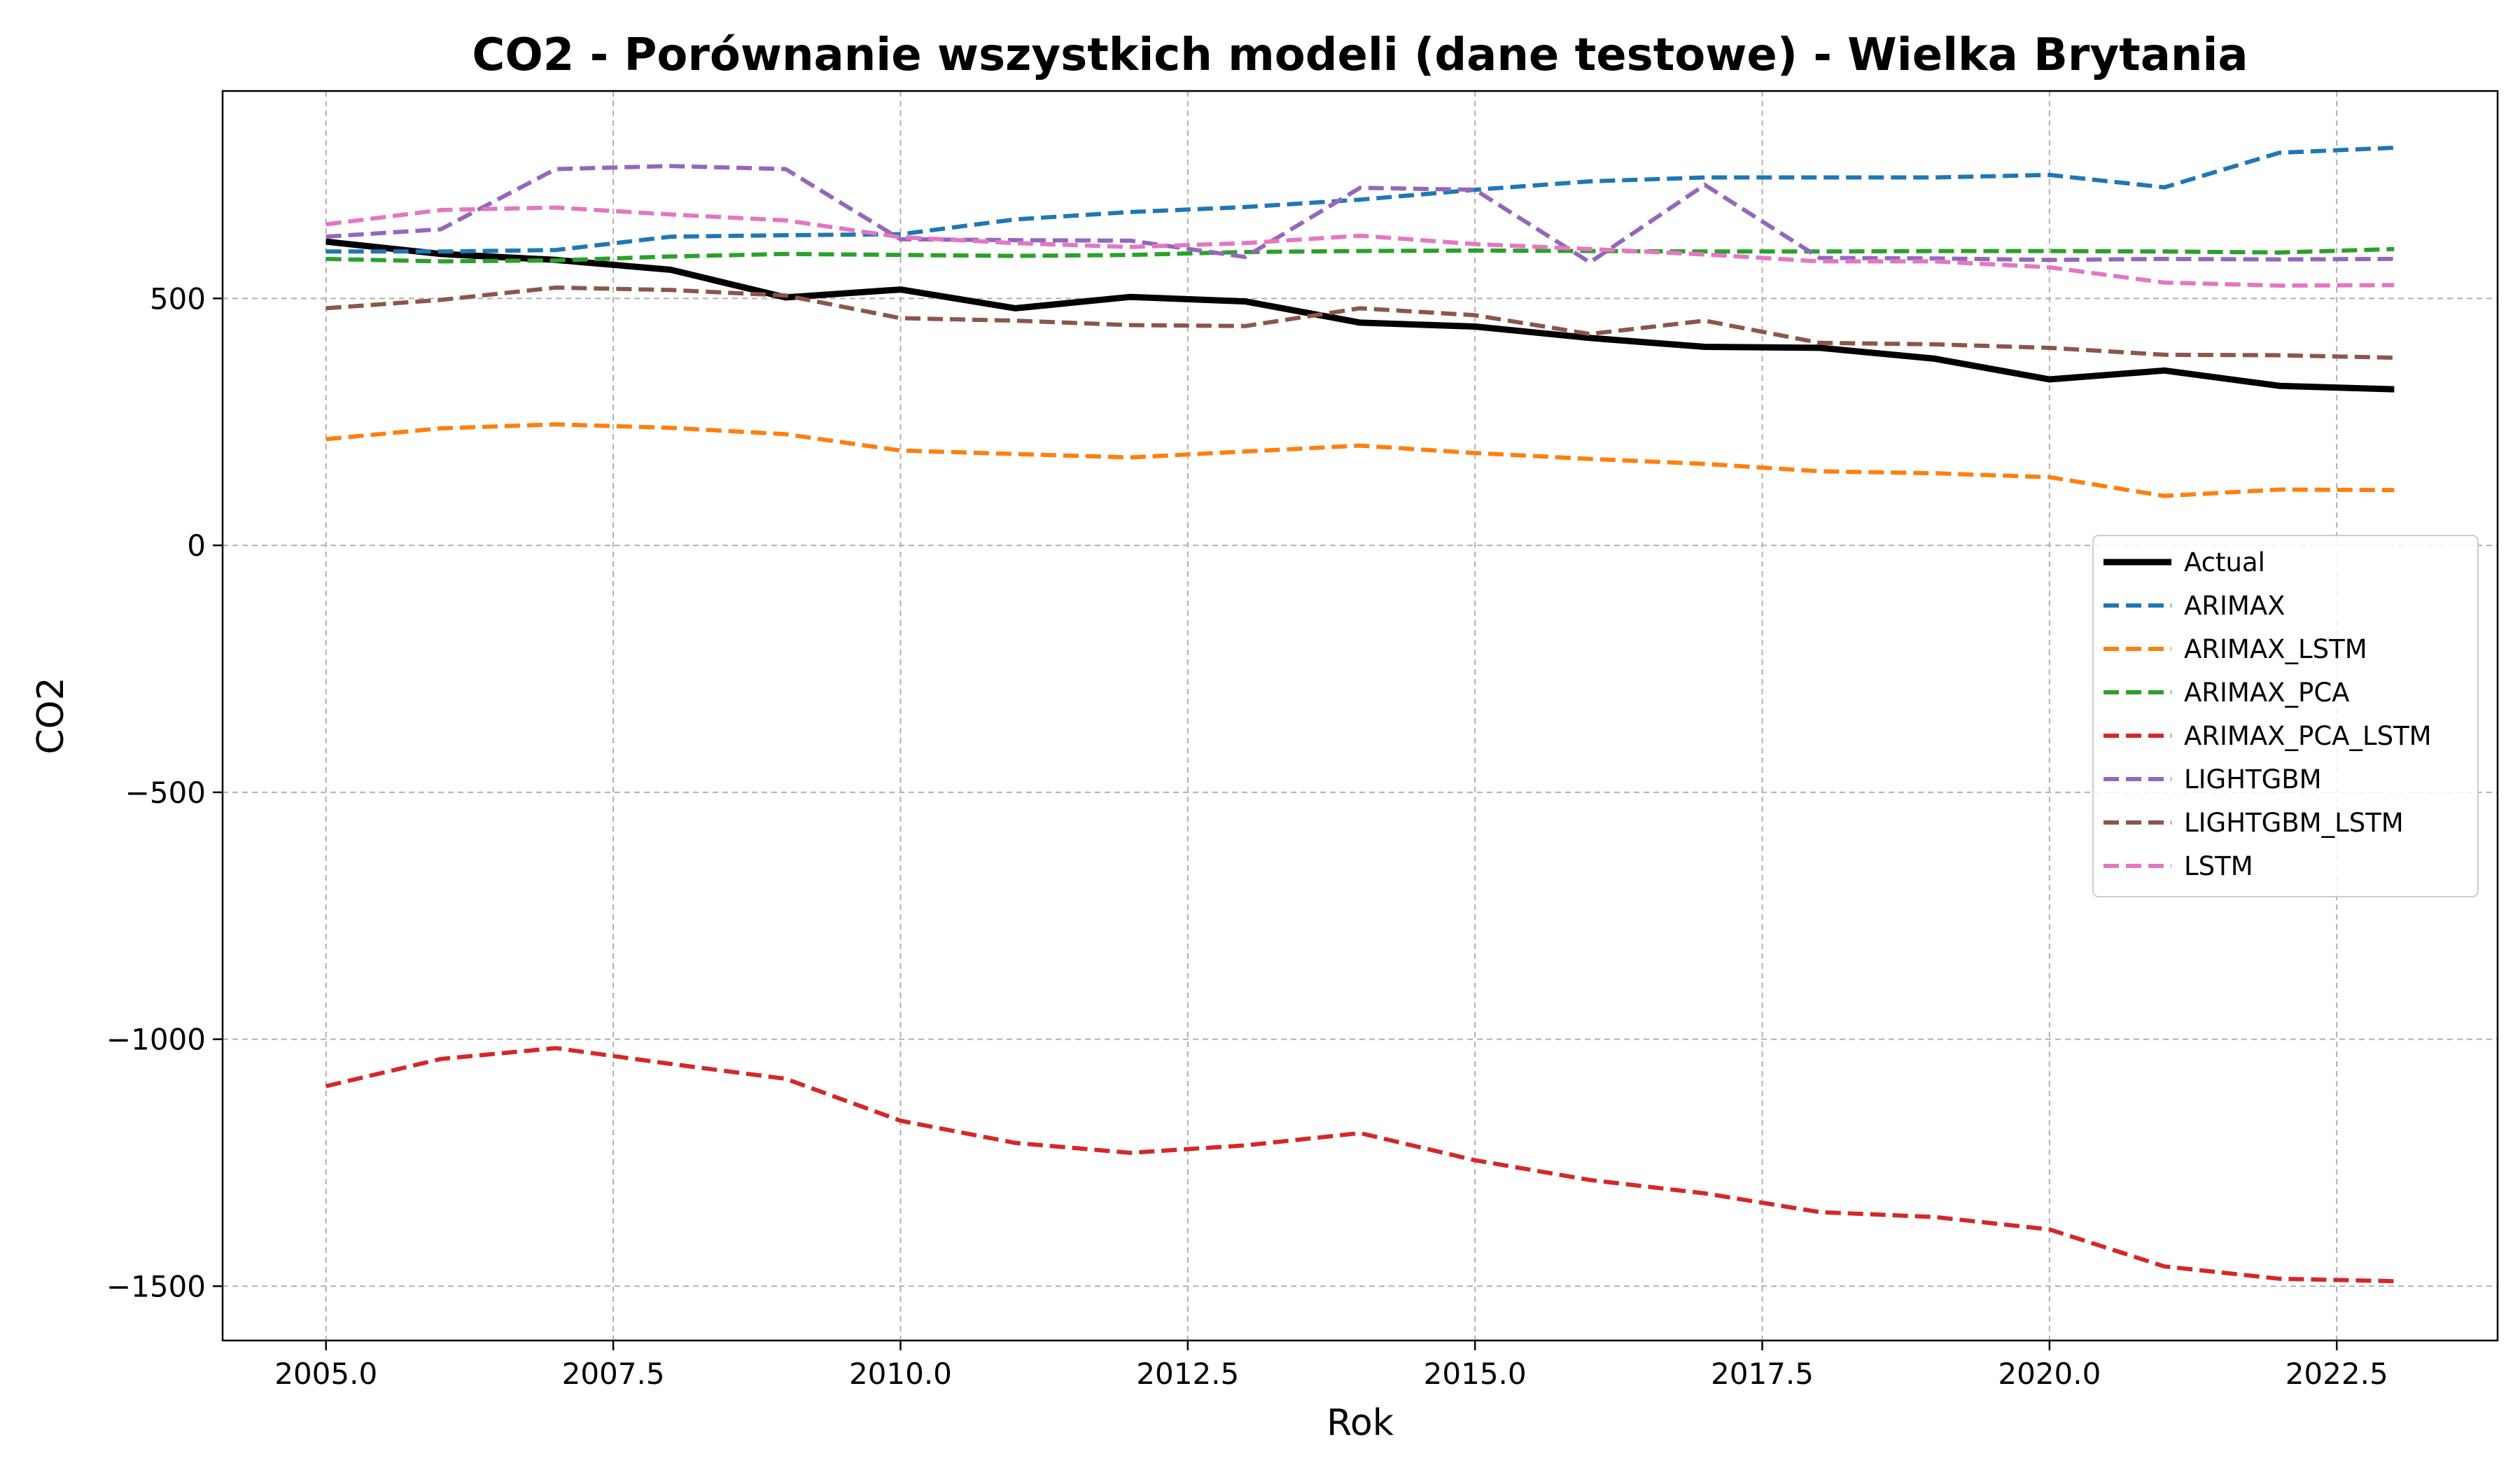  I want to click on y-tick-label: 0, so click(196, 545).